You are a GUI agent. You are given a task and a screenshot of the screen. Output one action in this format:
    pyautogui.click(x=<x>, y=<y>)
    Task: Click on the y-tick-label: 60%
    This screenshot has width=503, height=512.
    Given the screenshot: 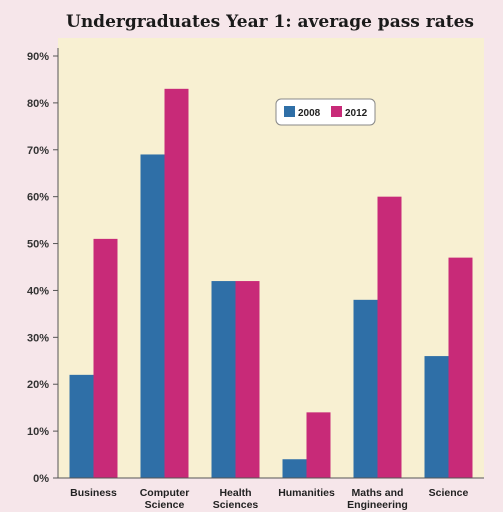 What is the action you would take?
    pyautogui.click(x=38, y=198)
    